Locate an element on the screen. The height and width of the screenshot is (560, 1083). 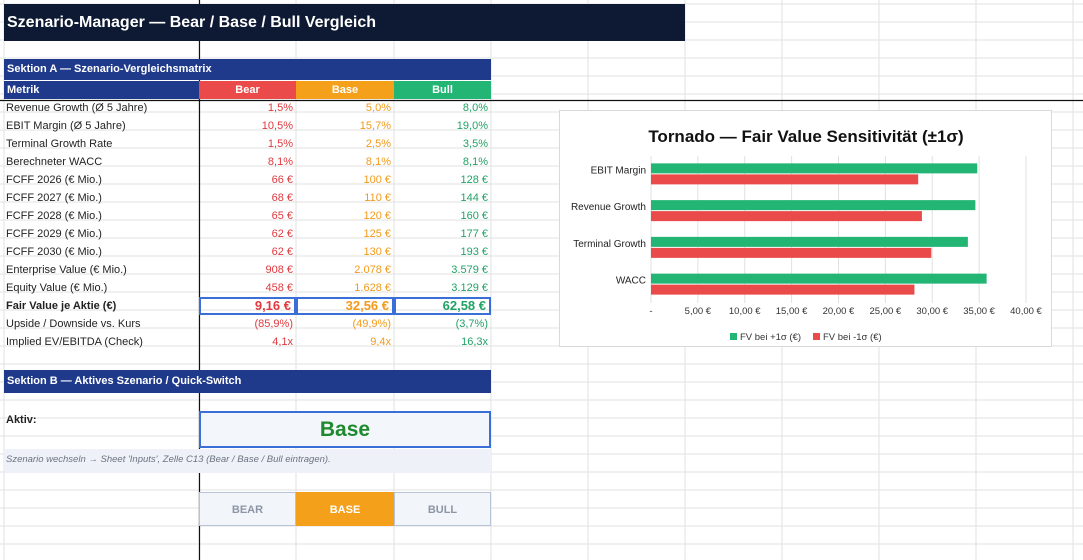
base-value: 9,4x is located at coordinates (380, 342).